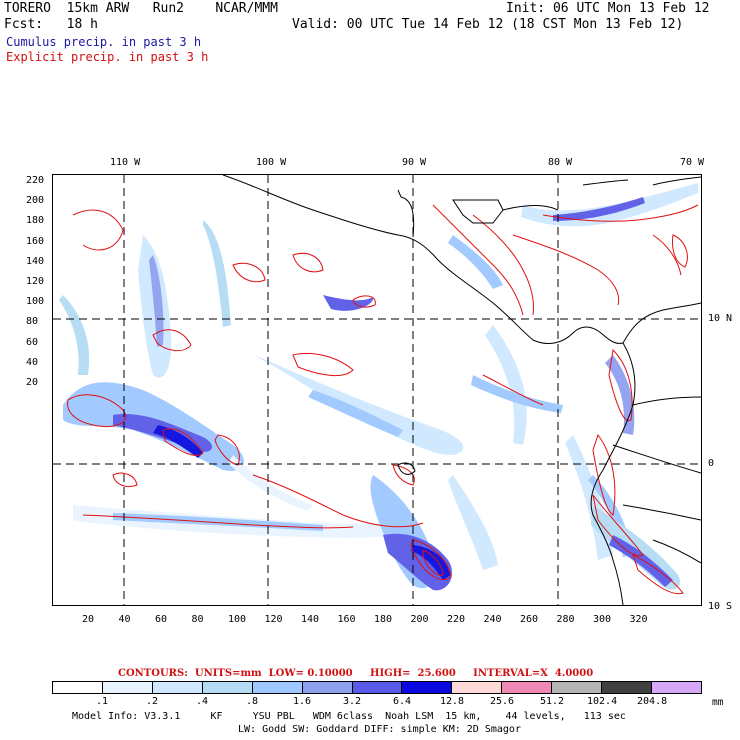  What do you see at coordinates (565, 619) in the screenshot?
I see `x-tick-label: 280` at bounding box center [565, 619].